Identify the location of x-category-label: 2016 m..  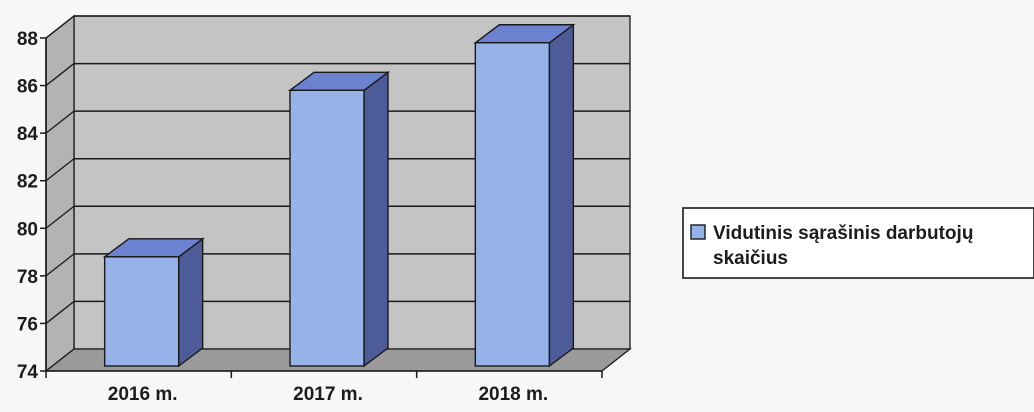
(143, 394).